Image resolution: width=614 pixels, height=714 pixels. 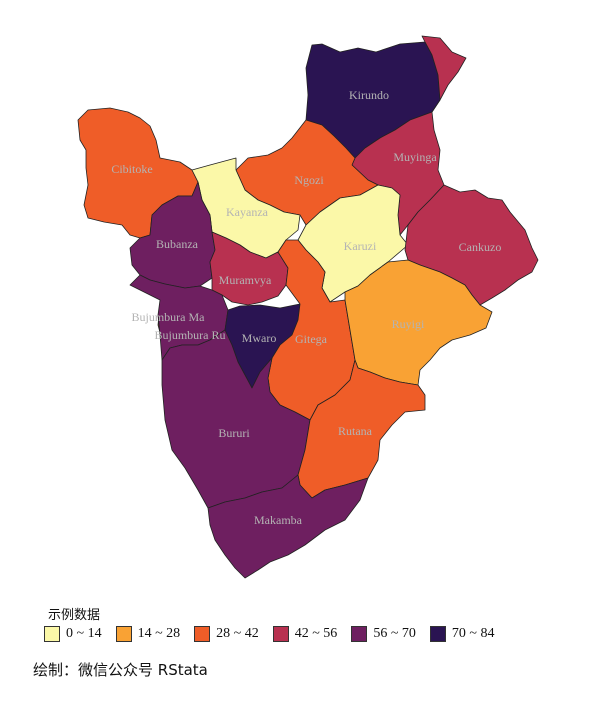 What do you see at coordinates (394, 633) in the screenshot?
I see `legend-label: 56 ~ 70` at bounding box center [394, 633].